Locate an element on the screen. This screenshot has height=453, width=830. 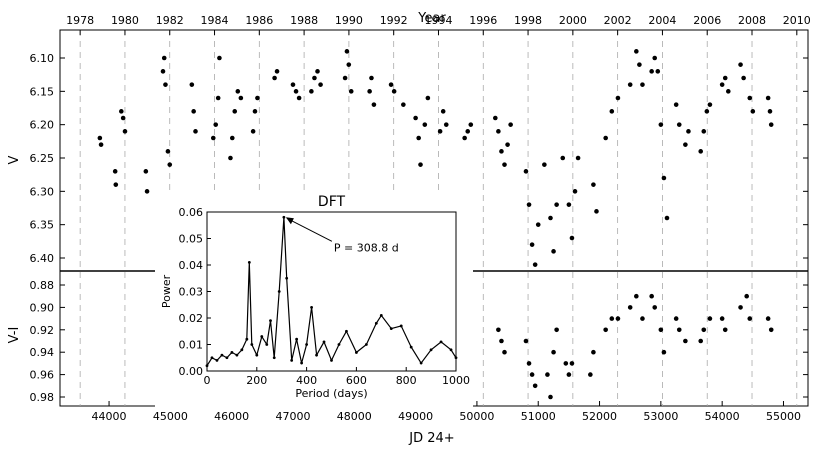
year-tick-label: 2000 is located at coordinates (573, 20).